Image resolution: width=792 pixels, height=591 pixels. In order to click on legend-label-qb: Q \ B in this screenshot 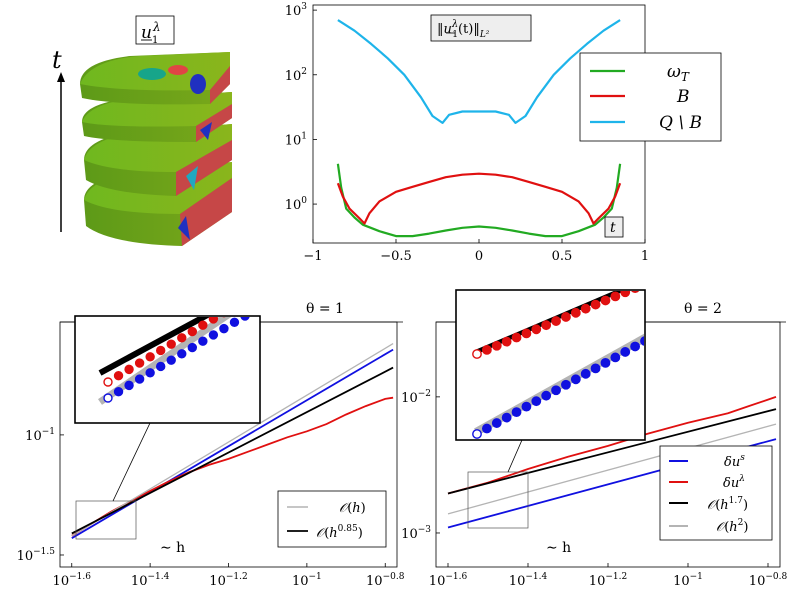, I will do `click(680, 123)`.